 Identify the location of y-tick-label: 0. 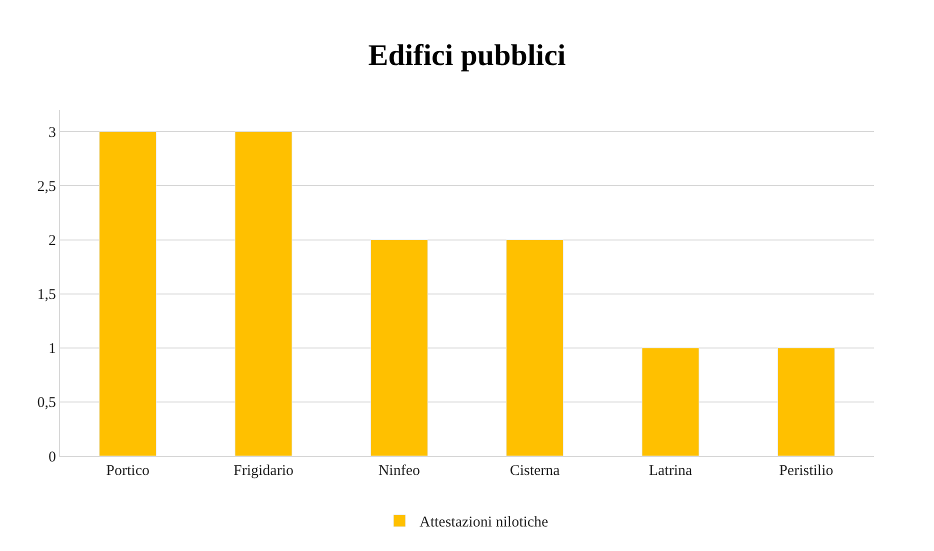
(52, 457).